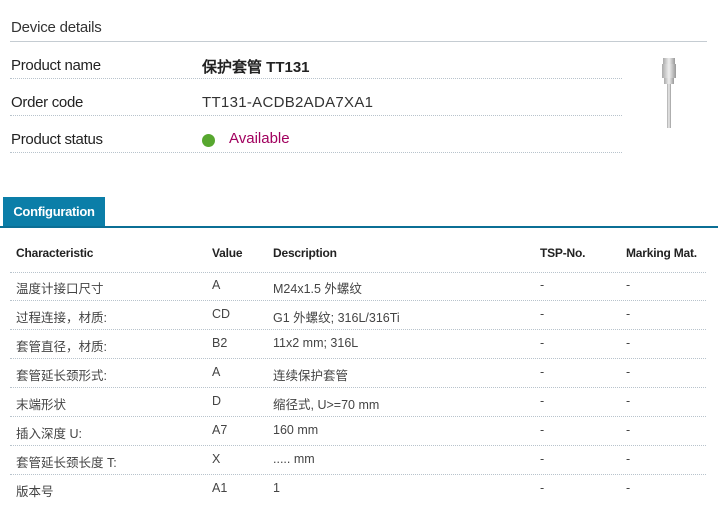 The image size is (718, 514). Describe the element at coordinates (221, 314) in the screenshot. I see `cell-value: CD` at that location.